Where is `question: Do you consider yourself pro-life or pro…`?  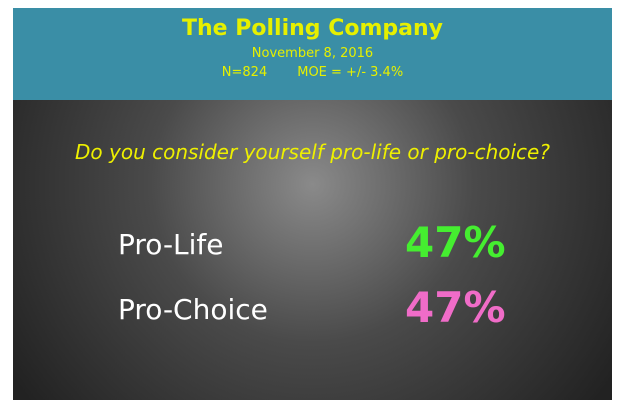
question: Do you consider yourself pro-life or pro… is located at coordinates (312, 152).